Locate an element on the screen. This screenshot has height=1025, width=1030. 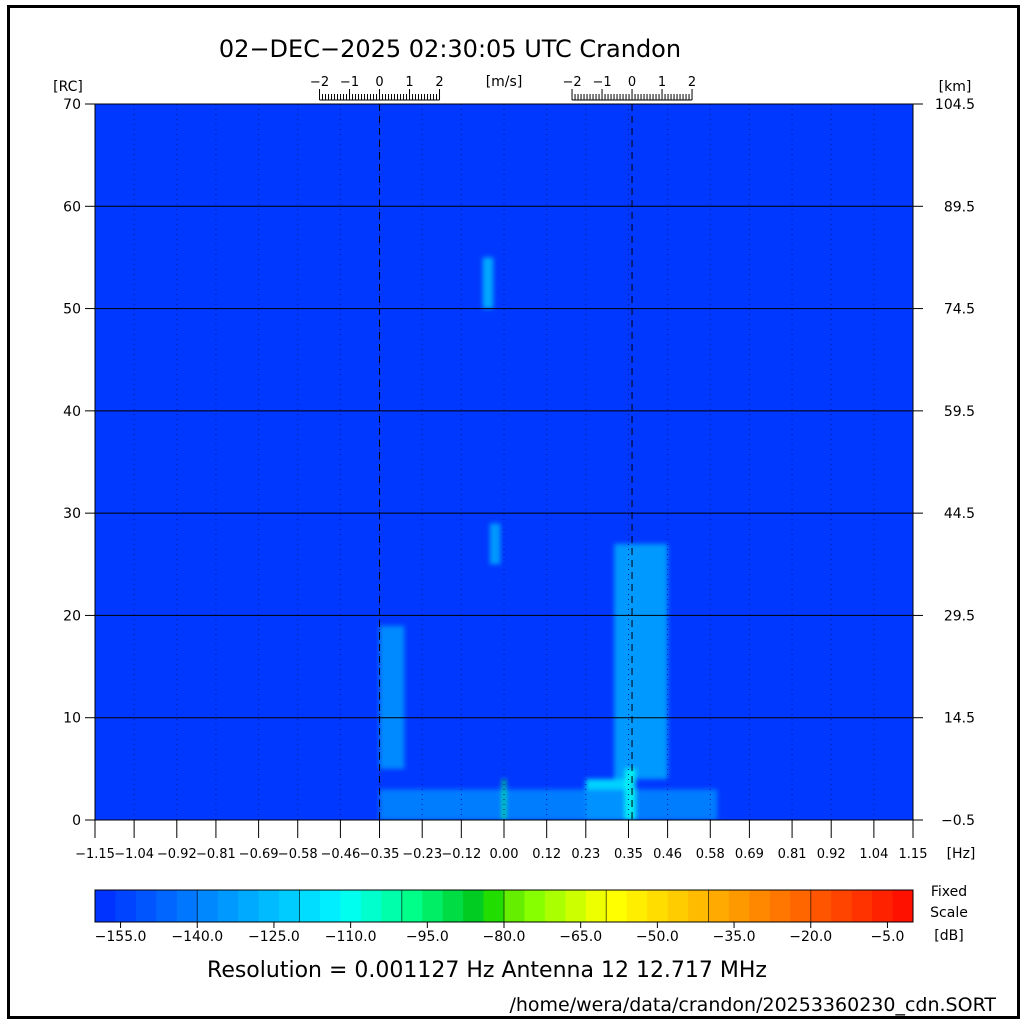
chart-title: 02−DEC−2025 02:30:05 UTC Crandon is located at coordinates (450, 49).